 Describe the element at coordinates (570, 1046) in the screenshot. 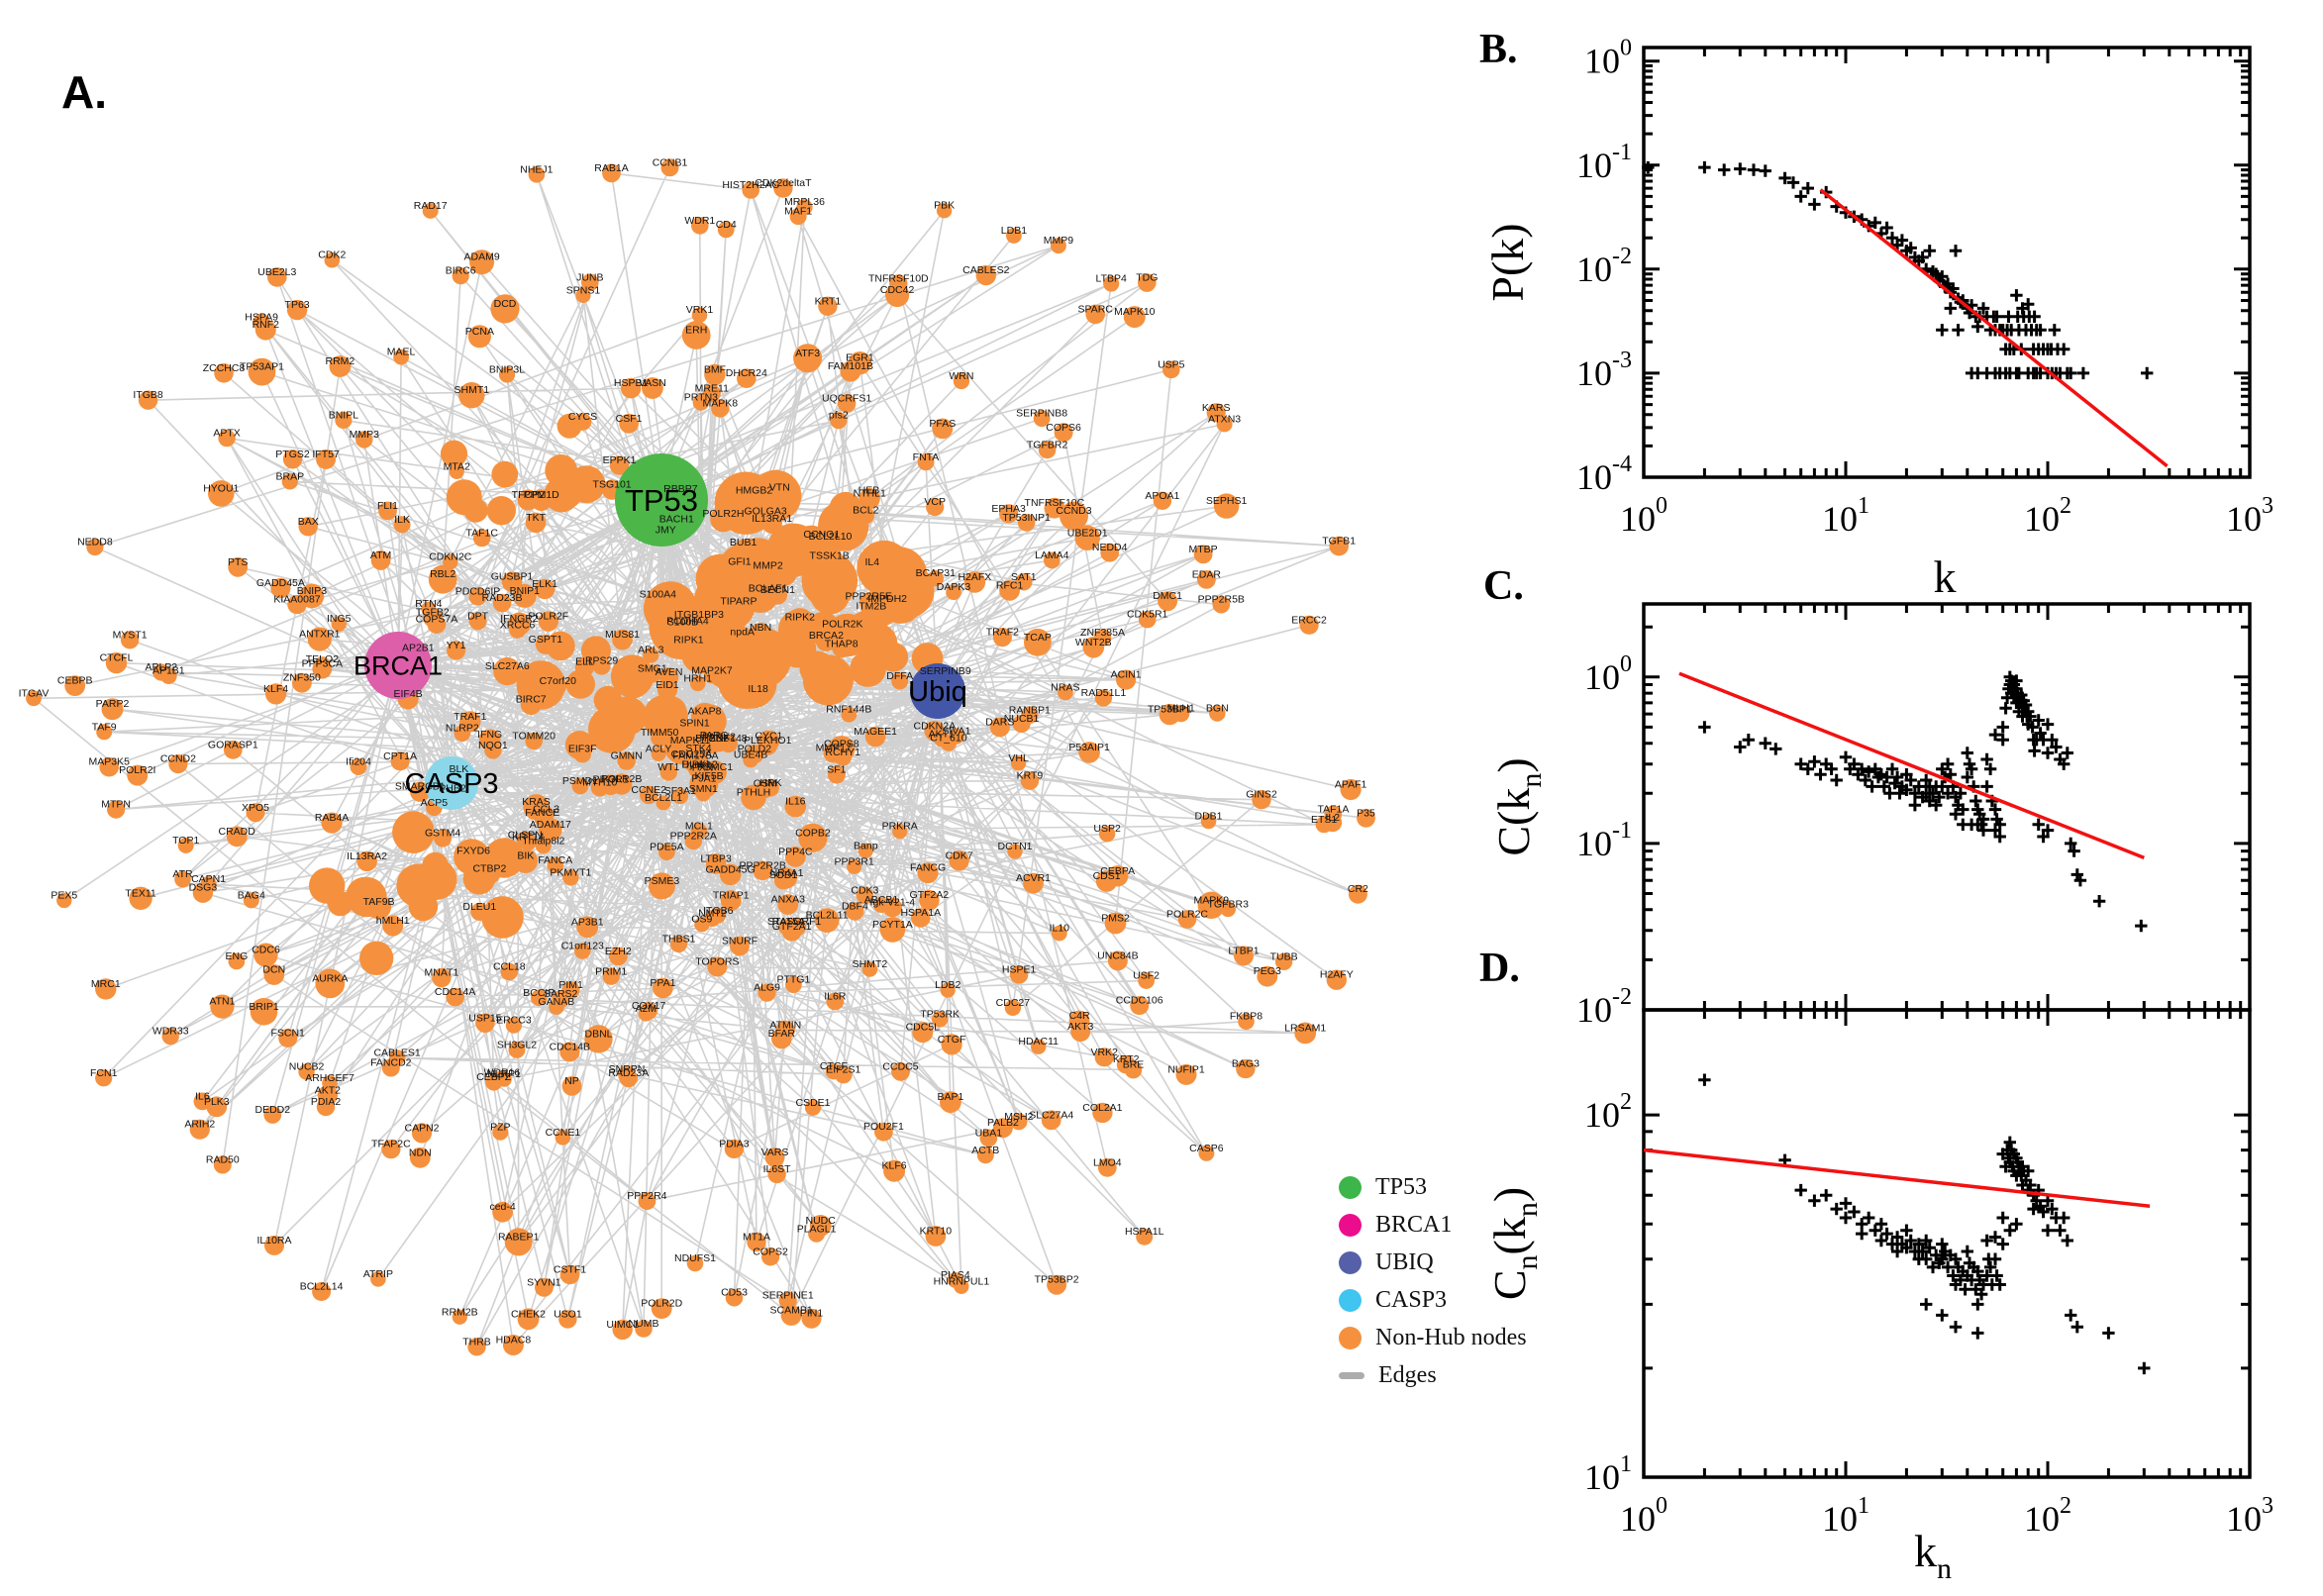

I see `network-node-label: CDC14B` at that location.